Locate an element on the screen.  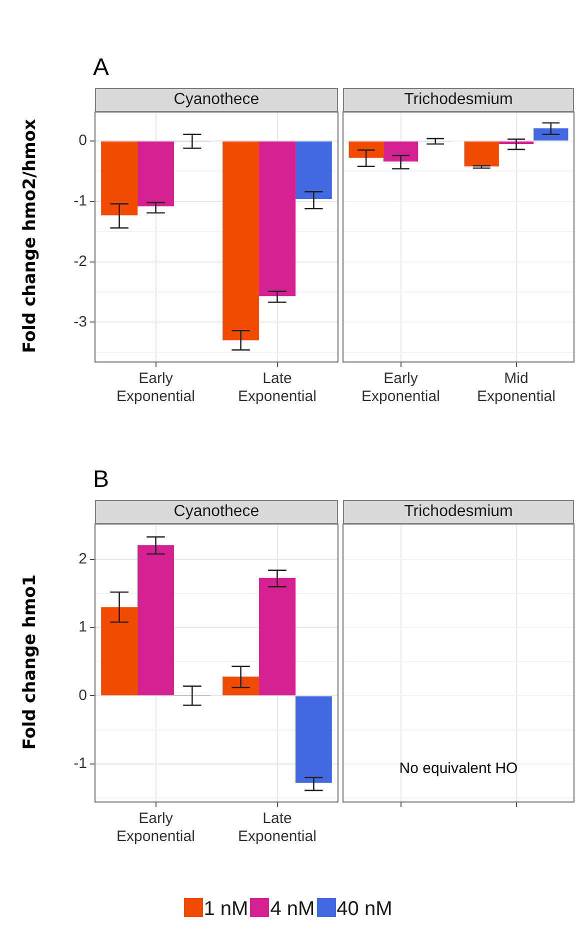
chart-title: A is located at coordinates (101, 68).